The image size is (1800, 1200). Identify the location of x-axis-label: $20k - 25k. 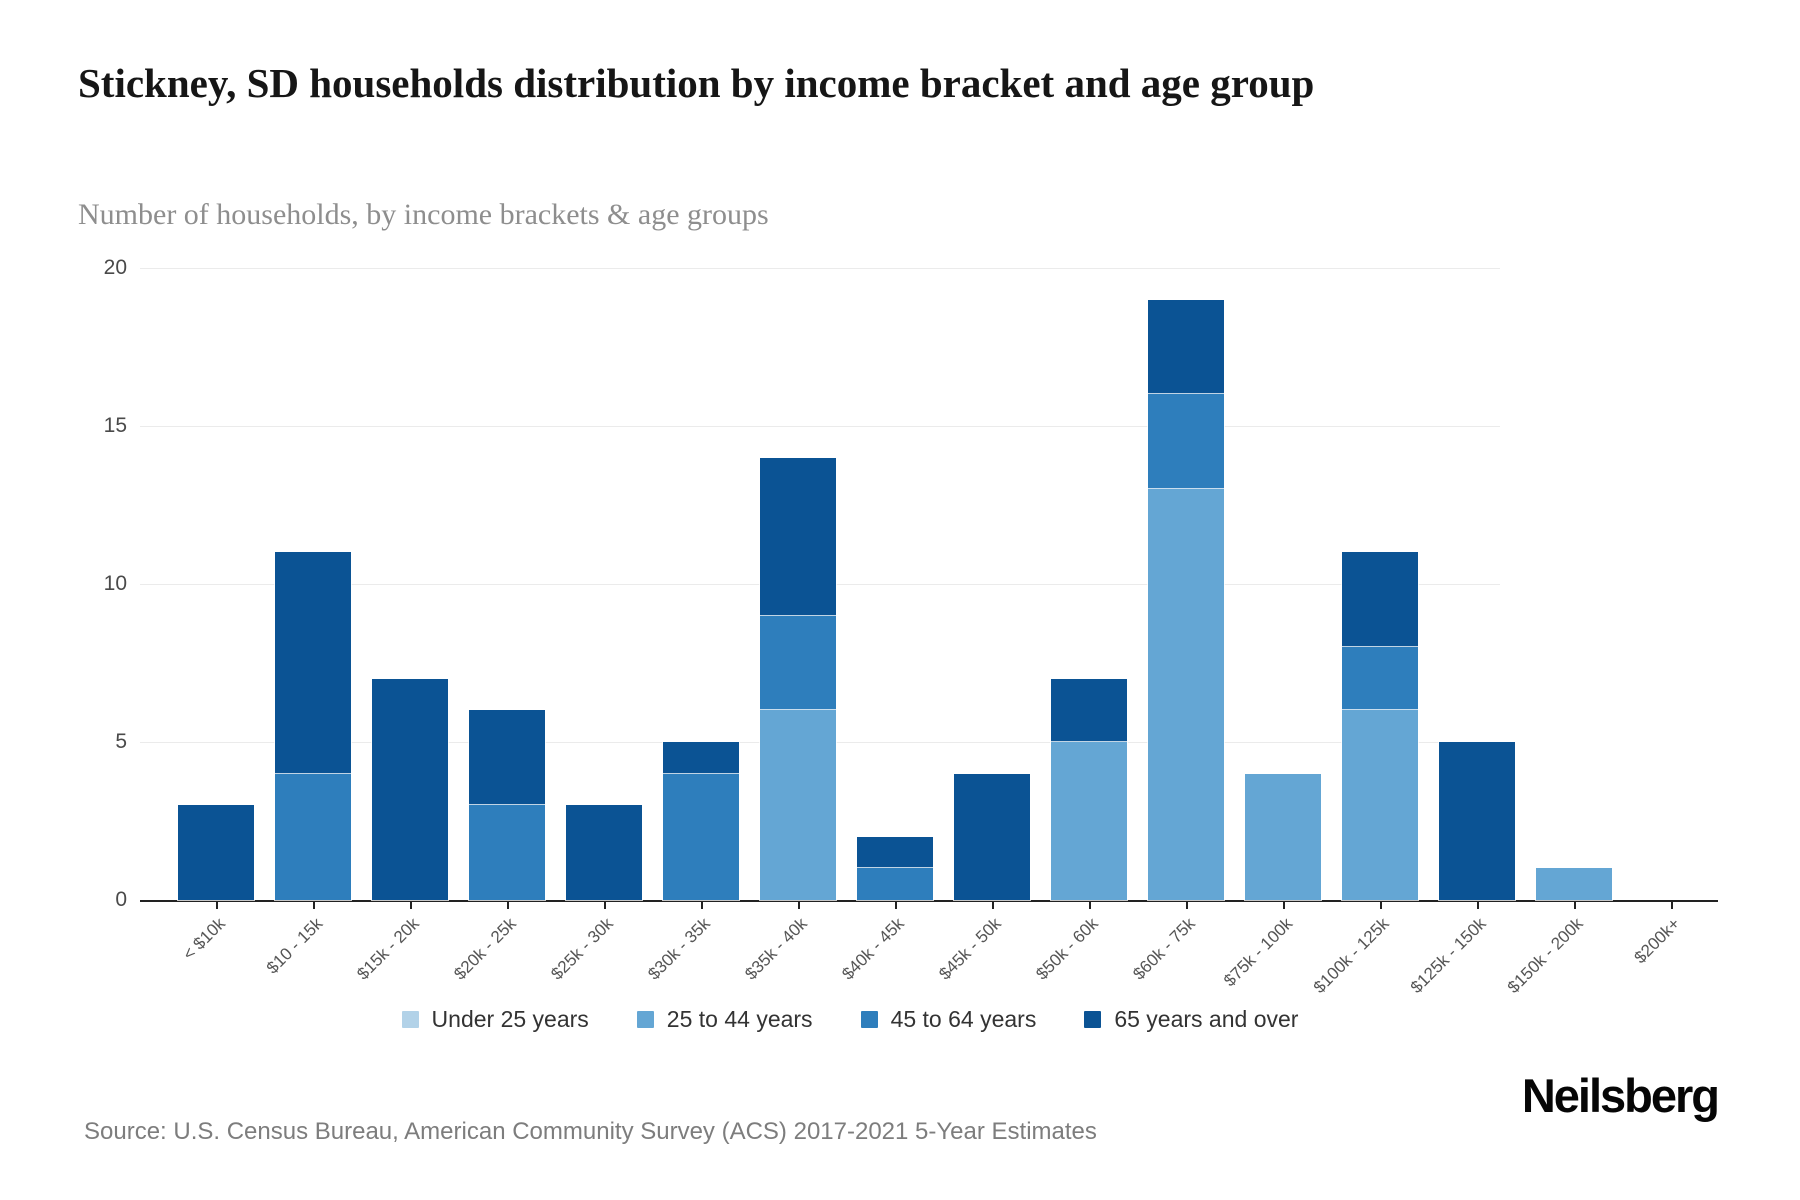
(485, 949).